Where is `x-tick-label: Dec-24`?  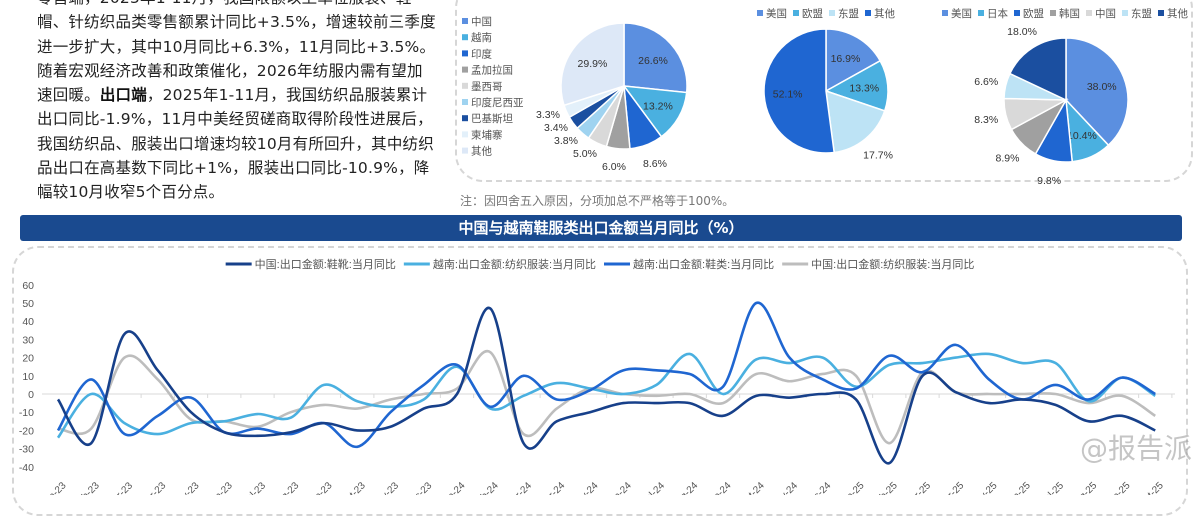
x-tick-label: Dec-24 is located at coordinates (818, 487).